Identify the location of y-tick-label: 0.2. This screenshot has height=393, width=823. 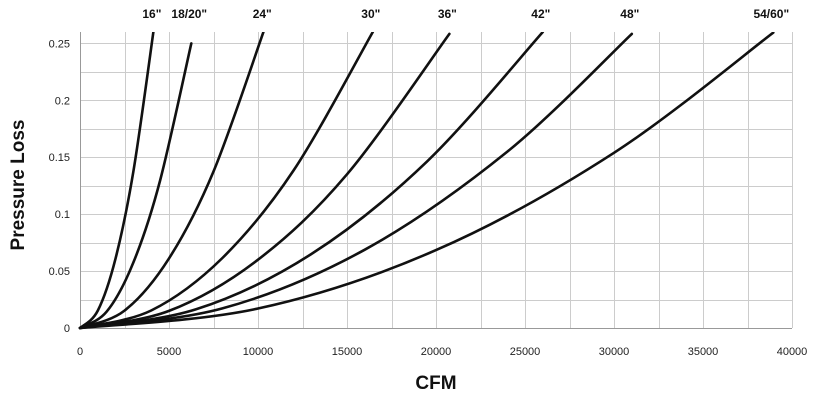
(62, 101).